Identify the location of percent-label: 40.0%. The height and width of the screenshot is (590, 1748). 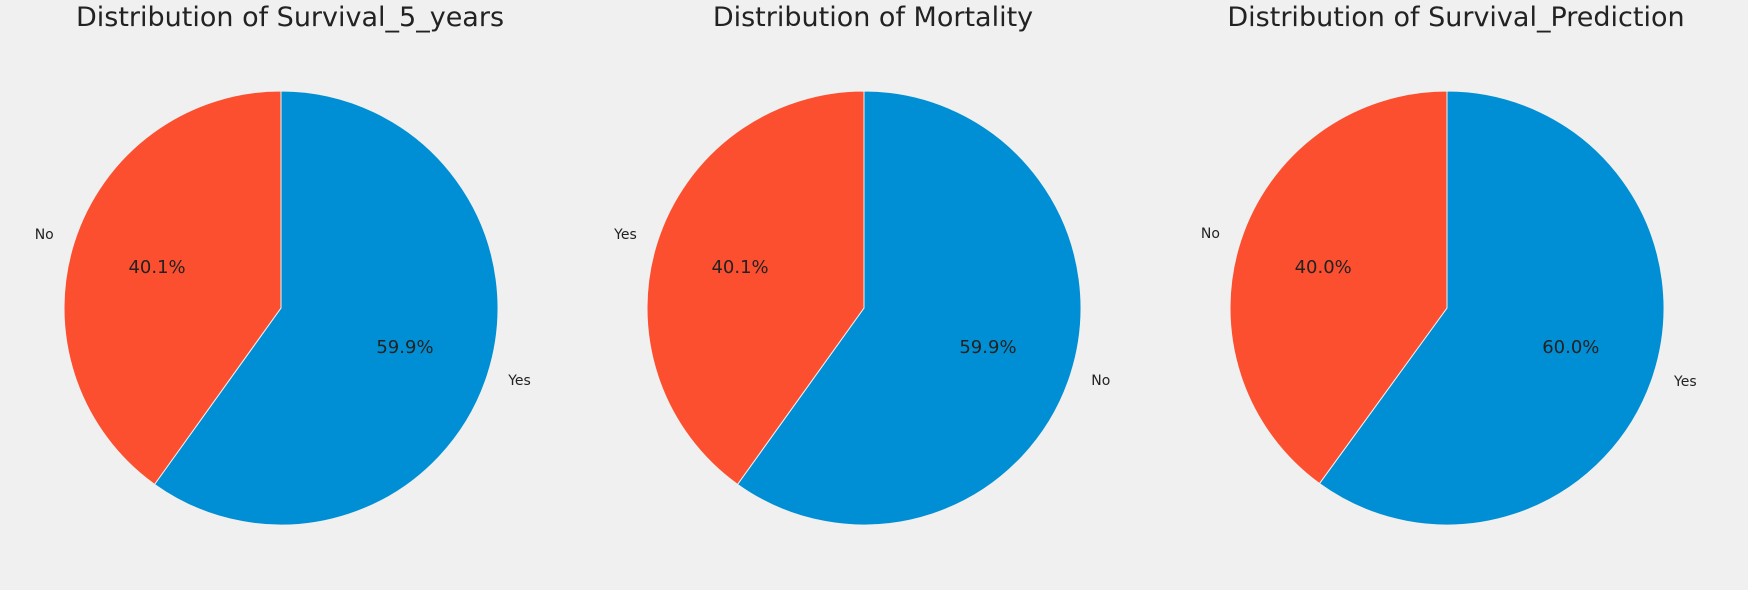
(1323, 267).